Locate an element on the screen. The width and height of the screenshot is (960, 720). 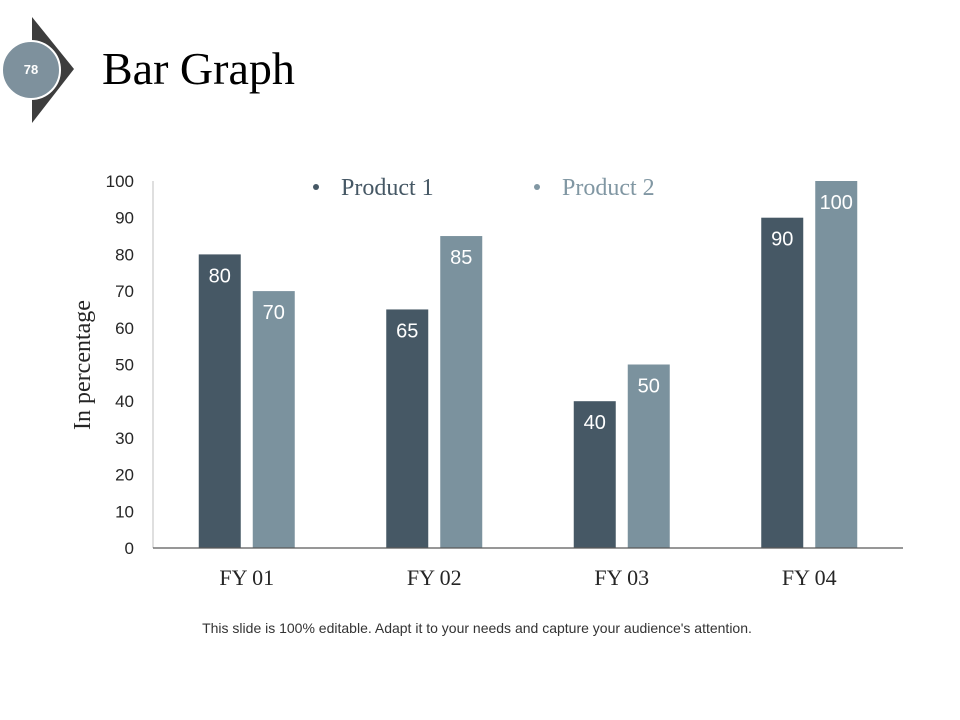
y-axis-label: In percentage is located at coordinates (83, 365).